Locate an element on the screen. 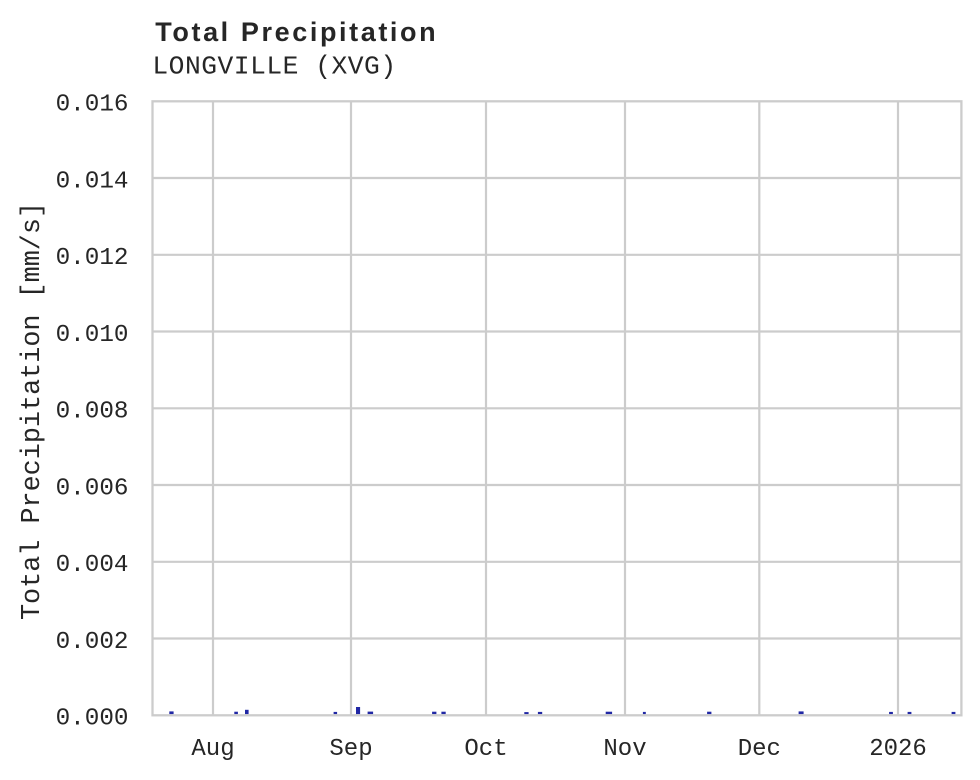 The width and height of the screenshot is (980, 780). svg-text: 0.008 is located at coordinates (92, 412).